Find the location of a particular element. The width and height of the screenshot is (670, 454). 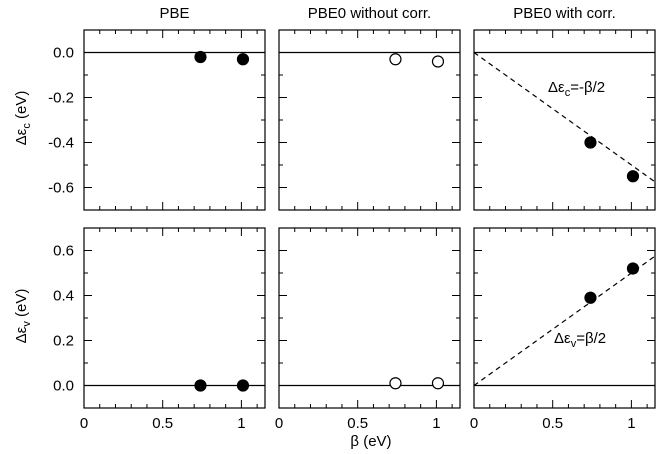

panel-title: PBE0 with corr. is located at coordinates (564, 13).